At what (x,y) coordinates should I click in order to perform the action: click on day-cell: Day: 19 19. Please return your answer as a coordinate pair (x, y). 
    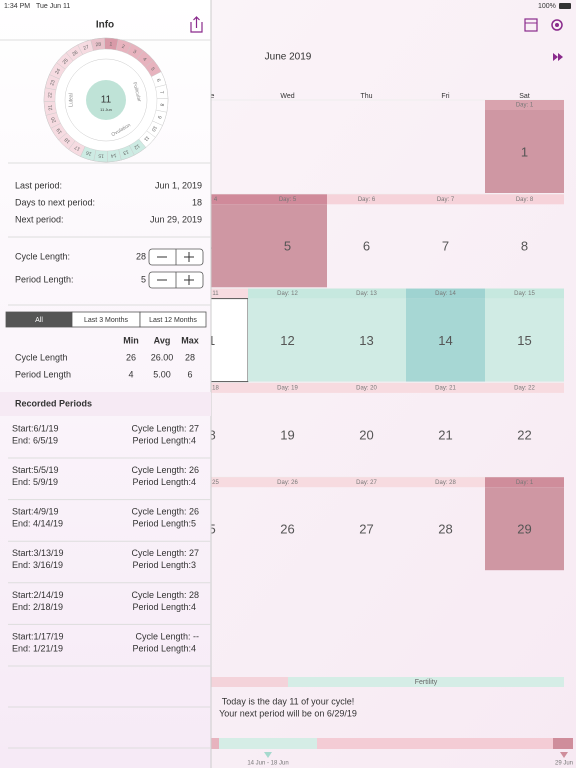
    Looking at the image, I should click on (287, 429).